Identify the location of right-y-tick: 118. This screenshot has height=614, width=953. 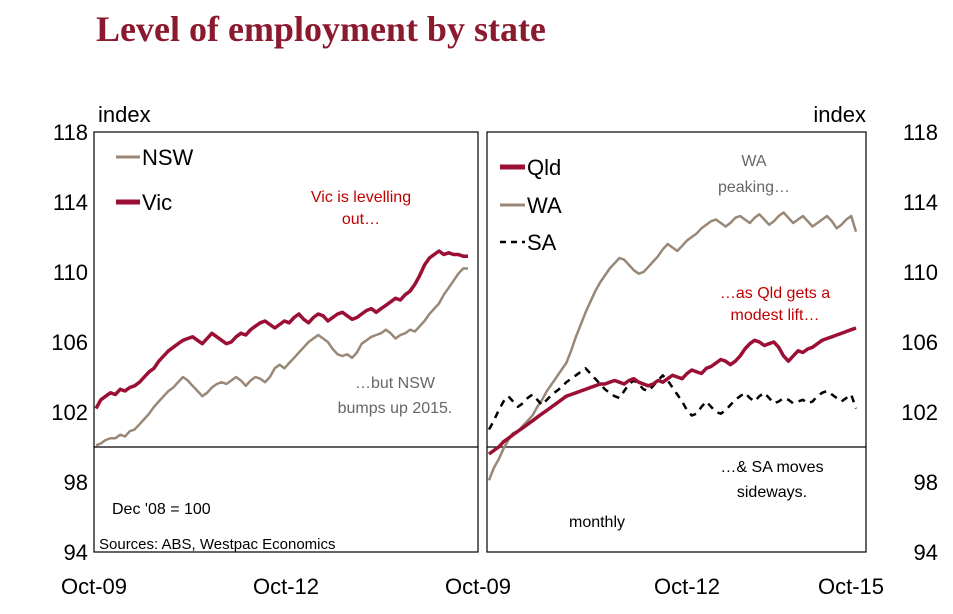
(920, 132).